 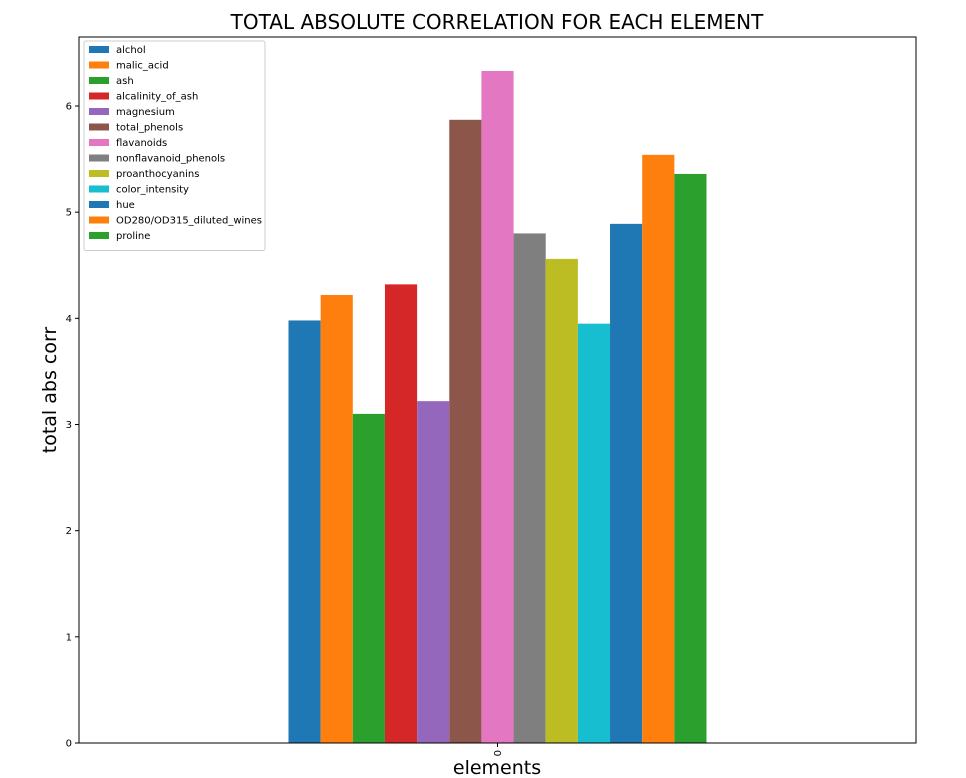 I want to click on y-tick-label: 2, so click(x=69, y=531).